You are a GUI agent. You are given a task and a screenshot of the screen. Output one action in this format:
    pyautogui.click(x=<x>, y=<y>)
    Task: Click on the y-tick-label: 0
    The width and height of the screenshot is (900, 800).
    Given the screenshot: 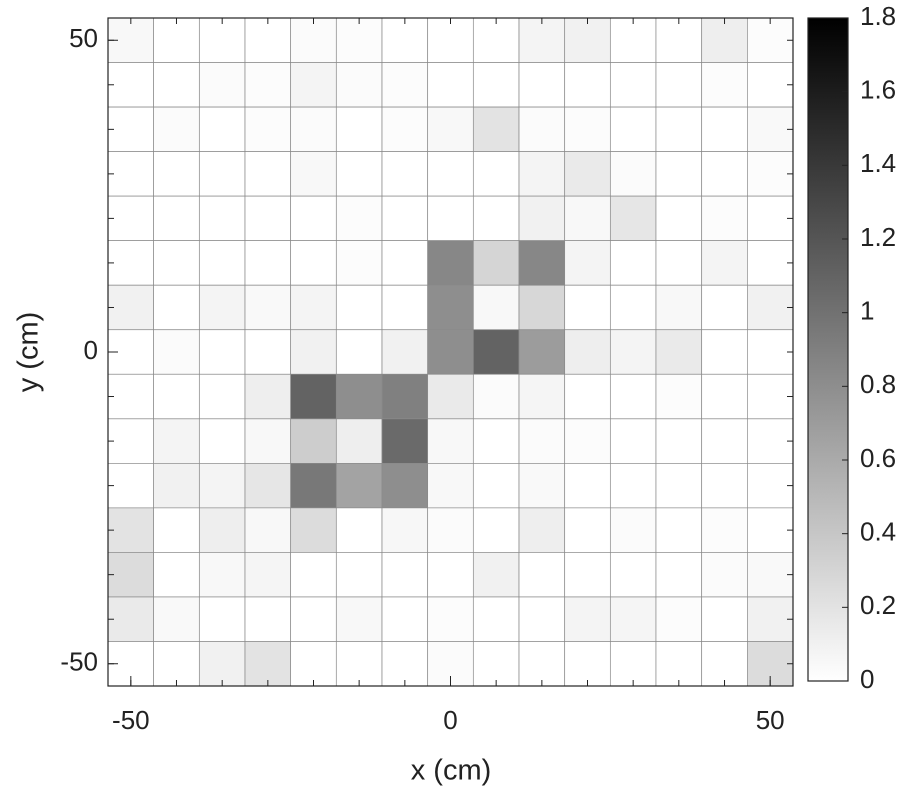 What is the action you would take?
    pyautogui.click(x=91, y=350)
    